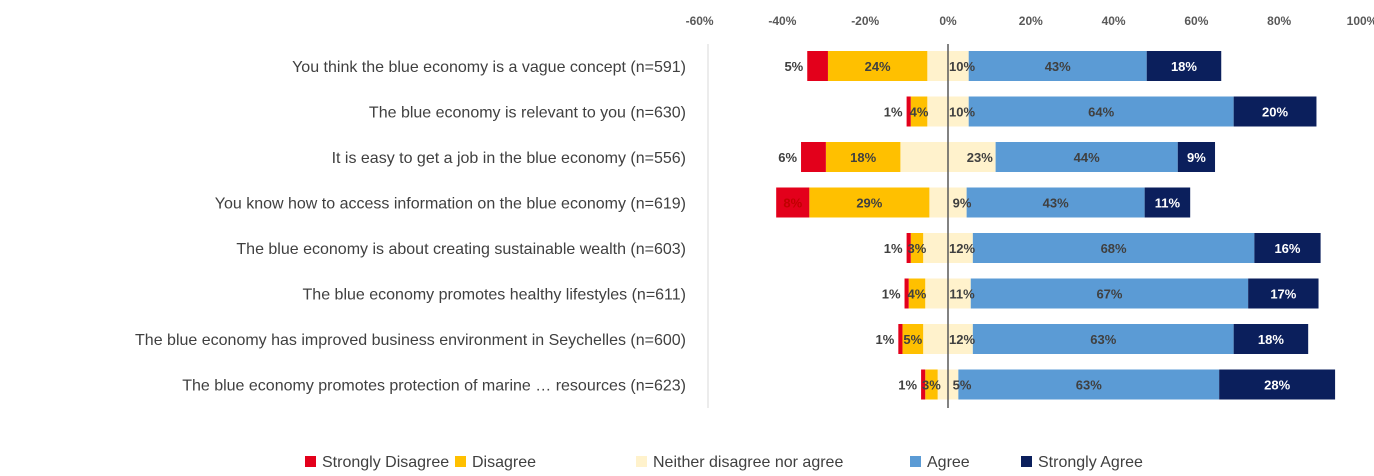 The width and height of the screenshot is (1374, 476). I want to click on data-label: 20%, so click(1275, 112).